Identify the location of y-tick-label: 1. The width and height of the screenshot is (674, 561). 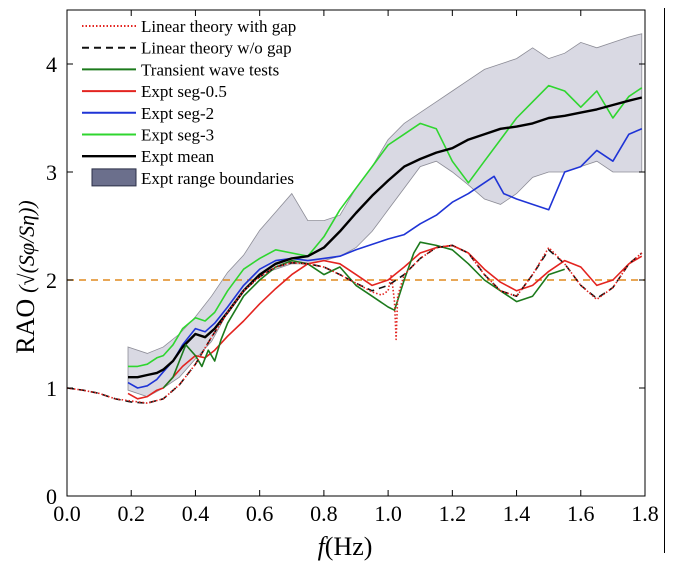
(51, 388).